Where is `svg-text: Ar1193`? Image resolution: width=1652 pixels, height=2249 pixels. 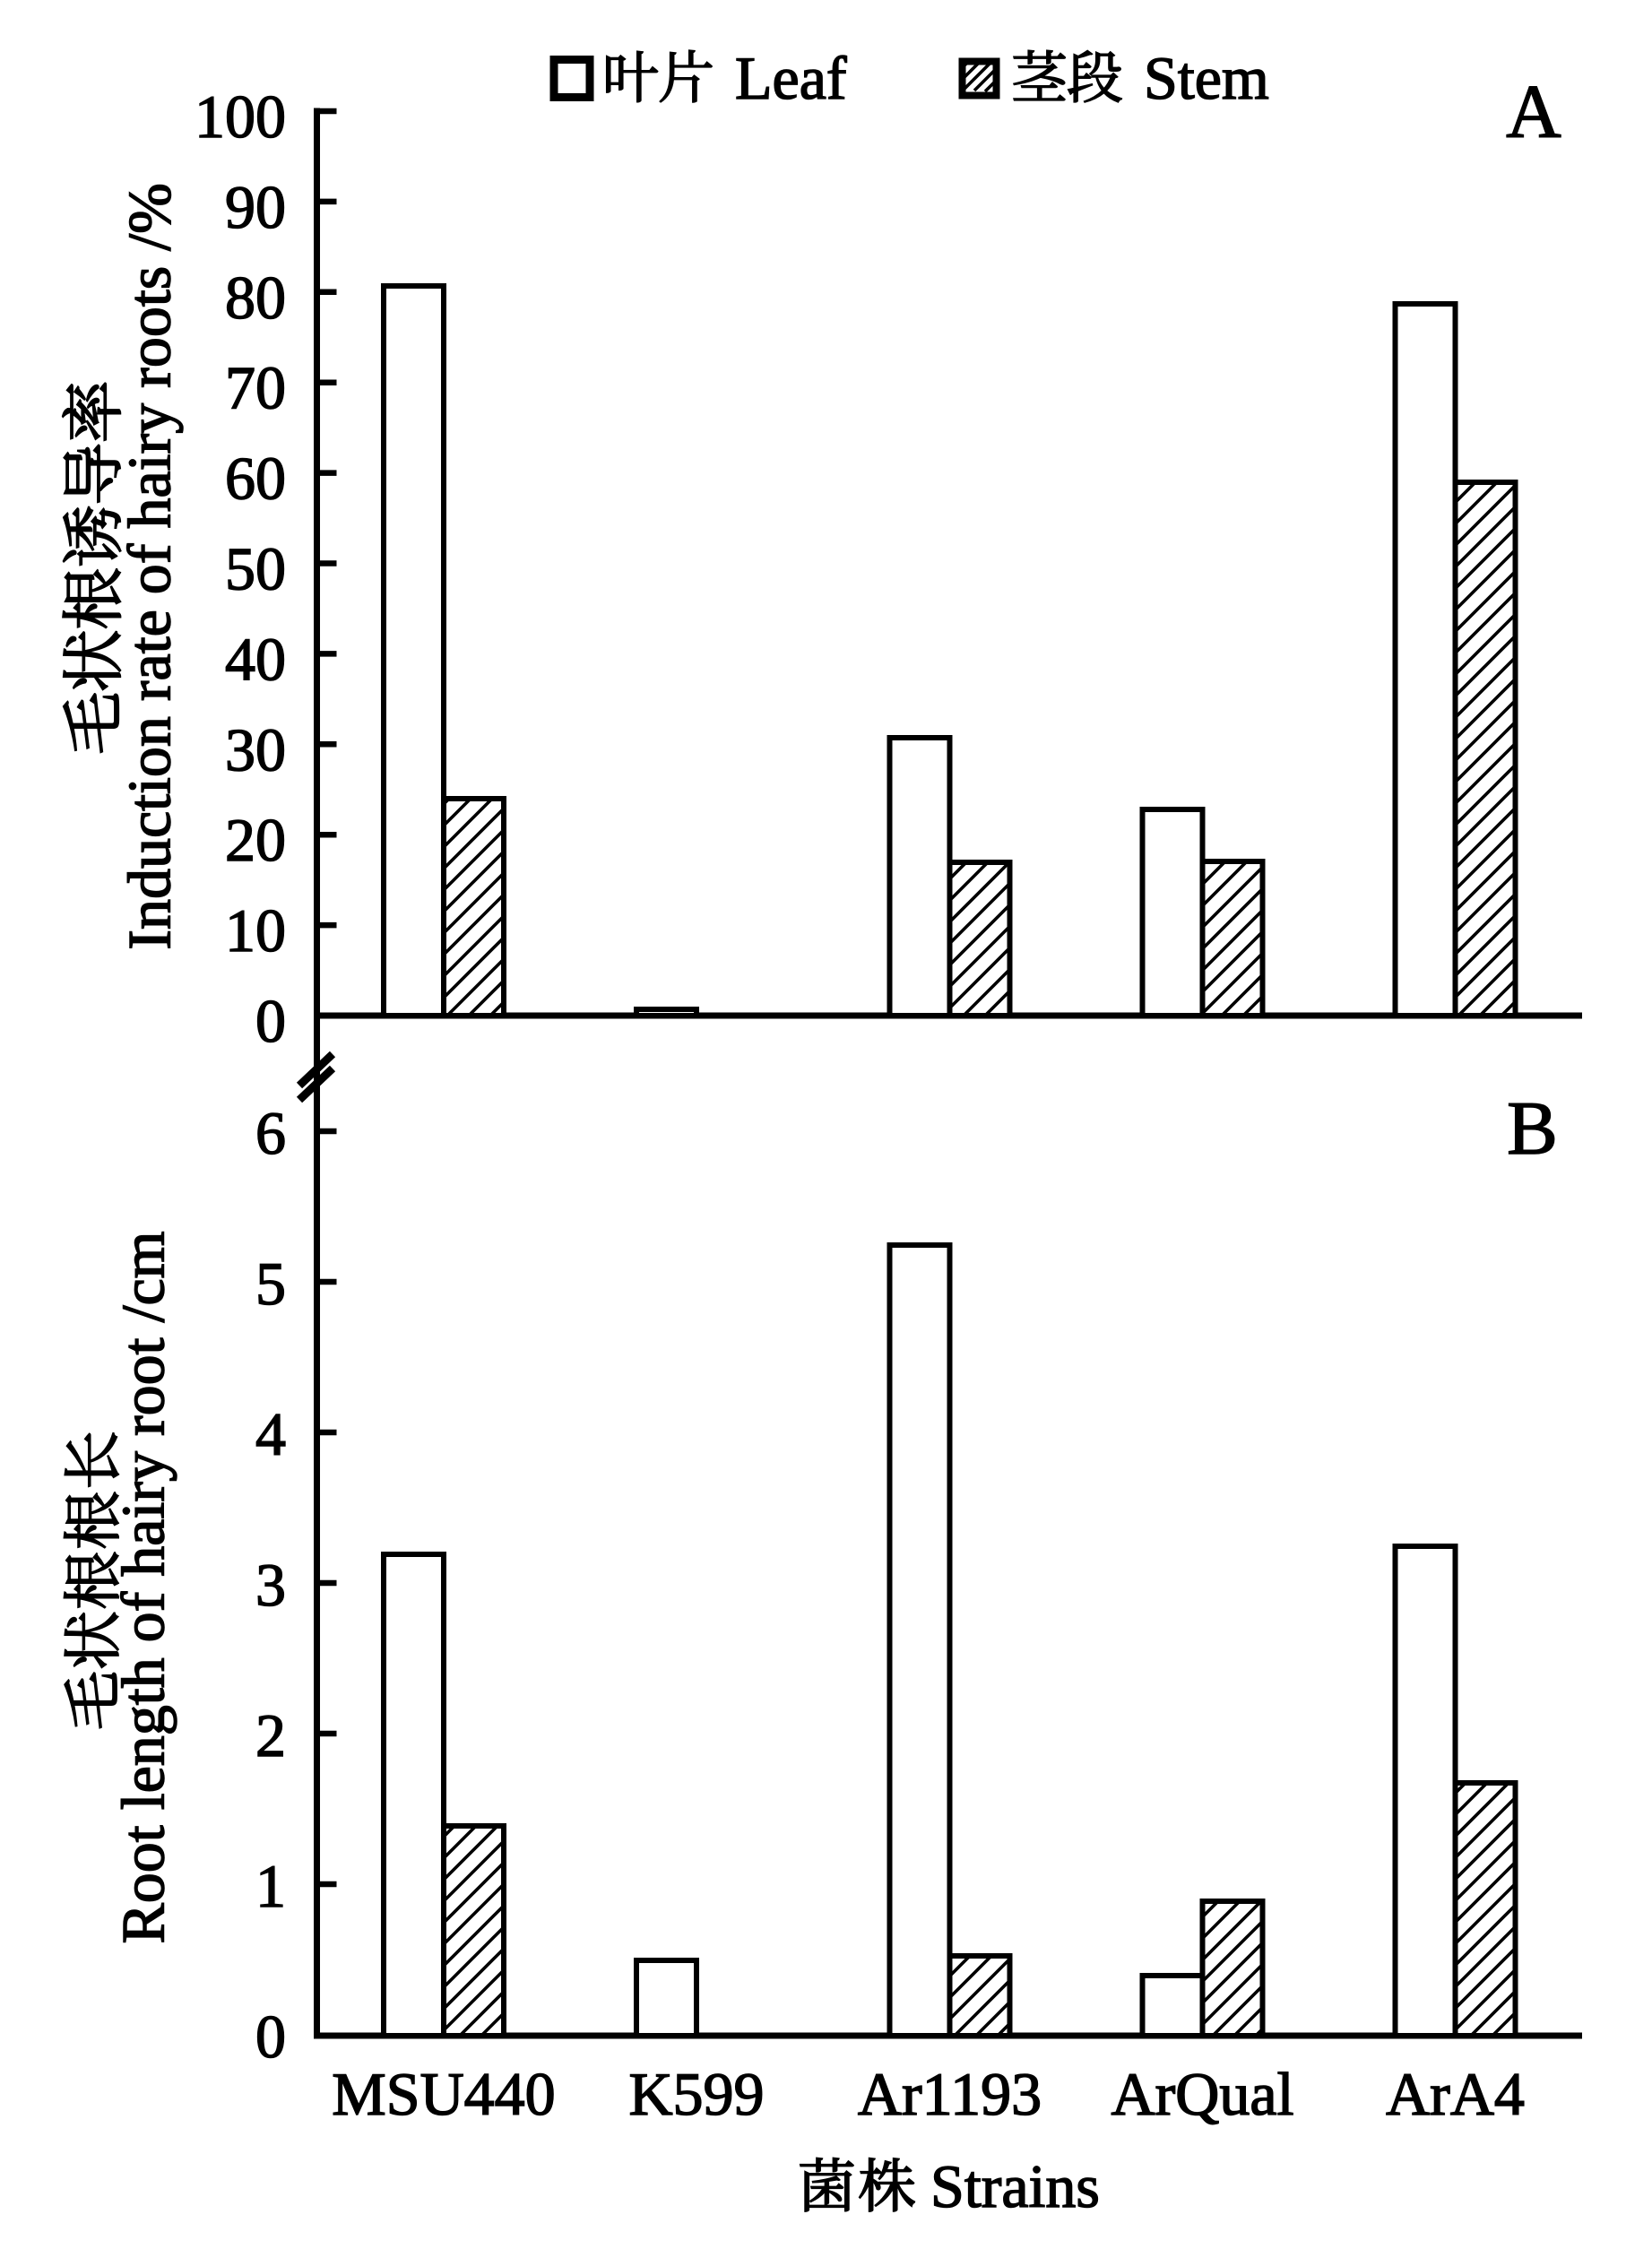
svg-text: Ar1193 is located at coordinates (950, 2094).